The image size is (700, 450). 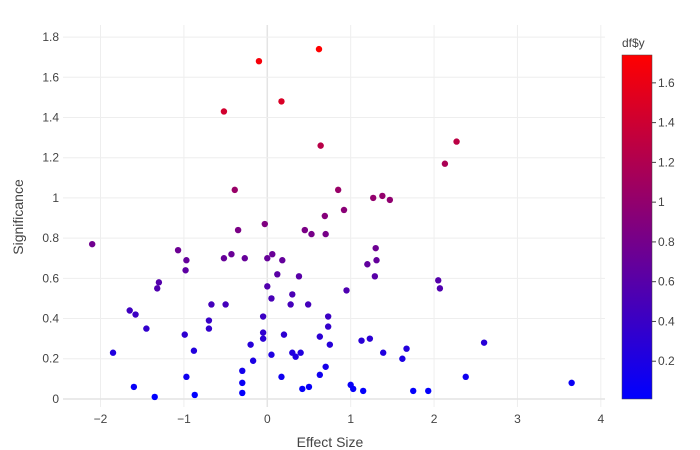 What do you see at coordinates (101, 419) in the screenshot?
I see `x-tick-label: −2` at bounding box center [101, 419].